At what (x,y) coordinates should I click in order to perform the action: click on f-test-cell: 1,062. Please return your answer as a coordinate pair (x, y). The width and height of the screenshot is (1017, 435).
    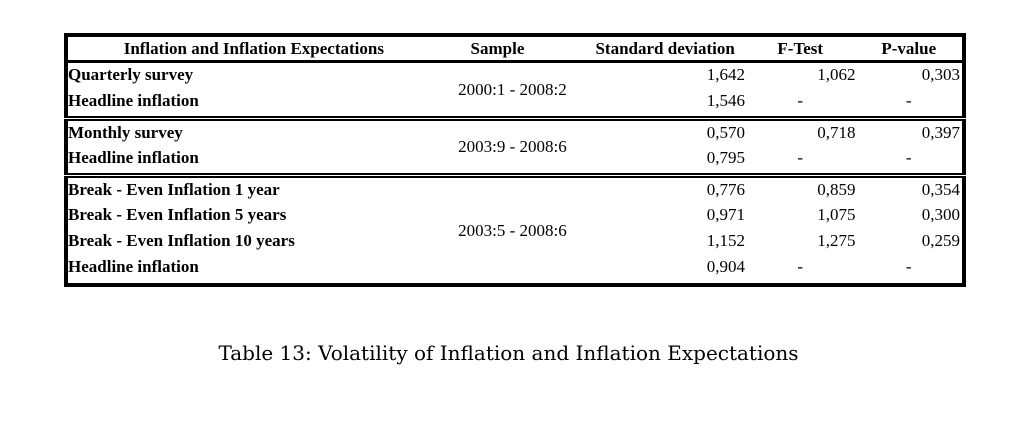
    Looking at the image, I should click on (836, 75).